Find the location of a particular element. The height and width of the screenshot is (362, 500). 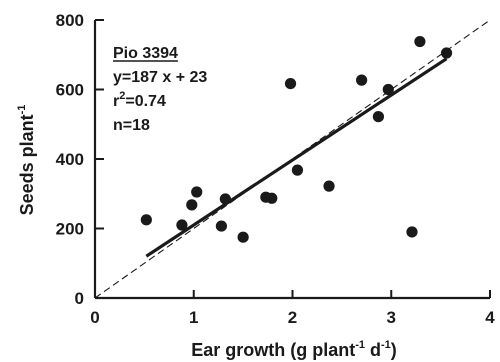

x-tick-label: 0 is located at coordinates (94, 317).